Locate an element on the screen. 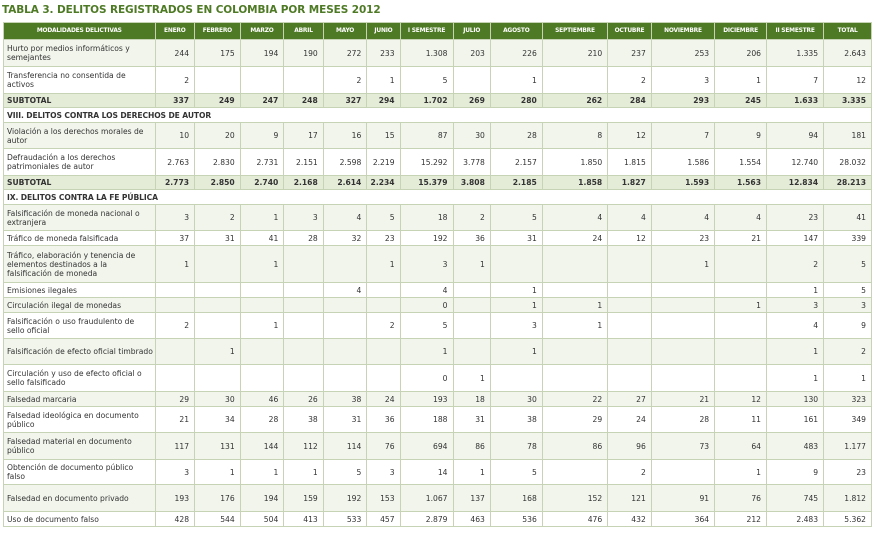 Image resolution: width=874 pixels, height=536 pixels. row-label: Falsedad material en documento público is located at coordinates (79, 446).